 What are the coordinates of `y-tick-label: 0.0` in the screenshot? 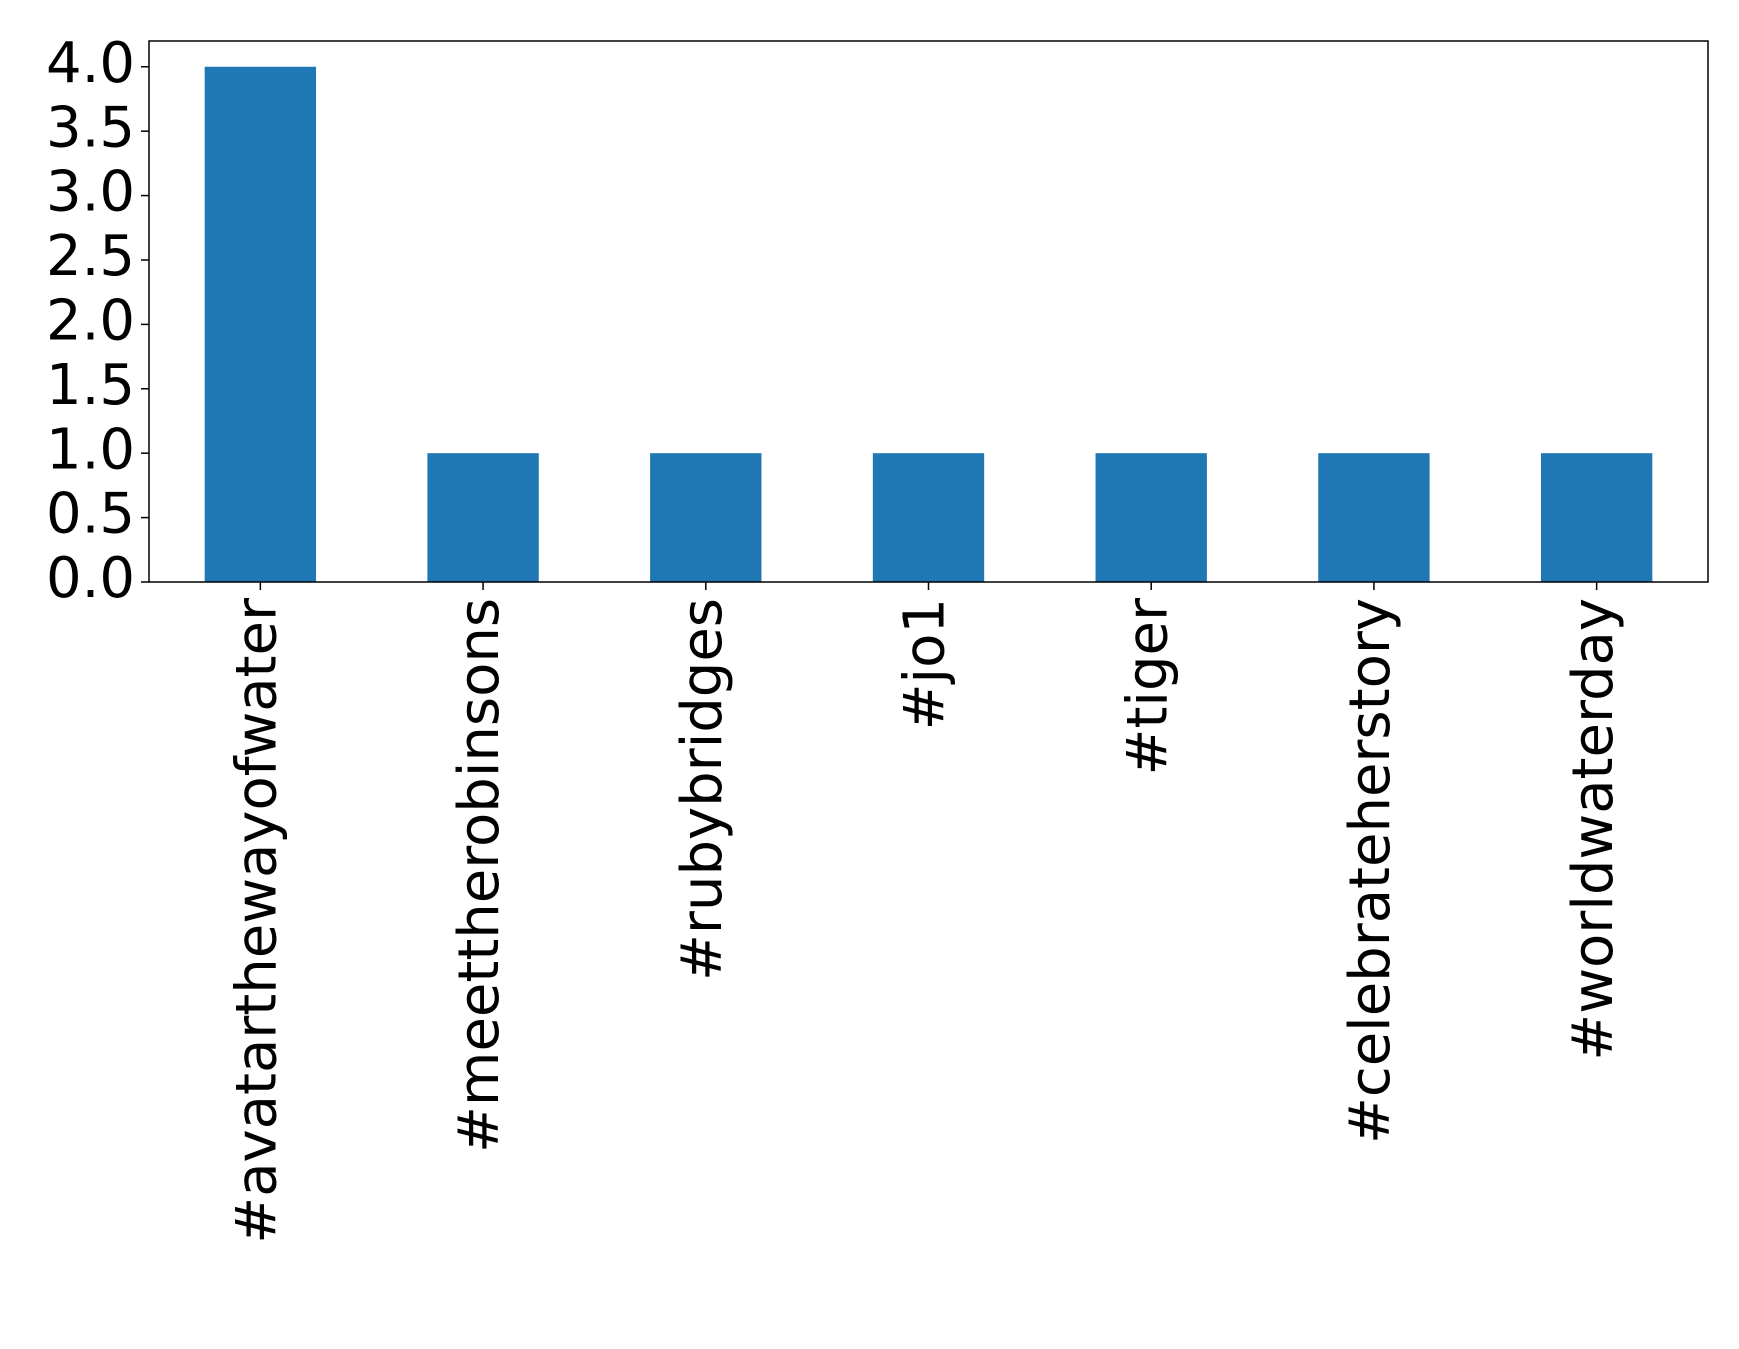 It's located at (90, 578).